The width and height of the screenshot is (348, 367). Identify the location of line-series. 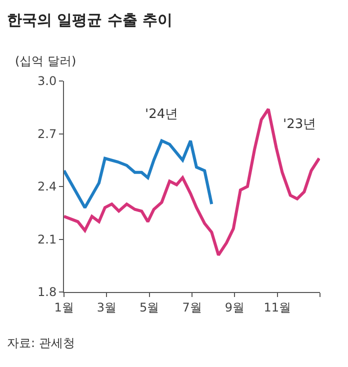
(139, 174).